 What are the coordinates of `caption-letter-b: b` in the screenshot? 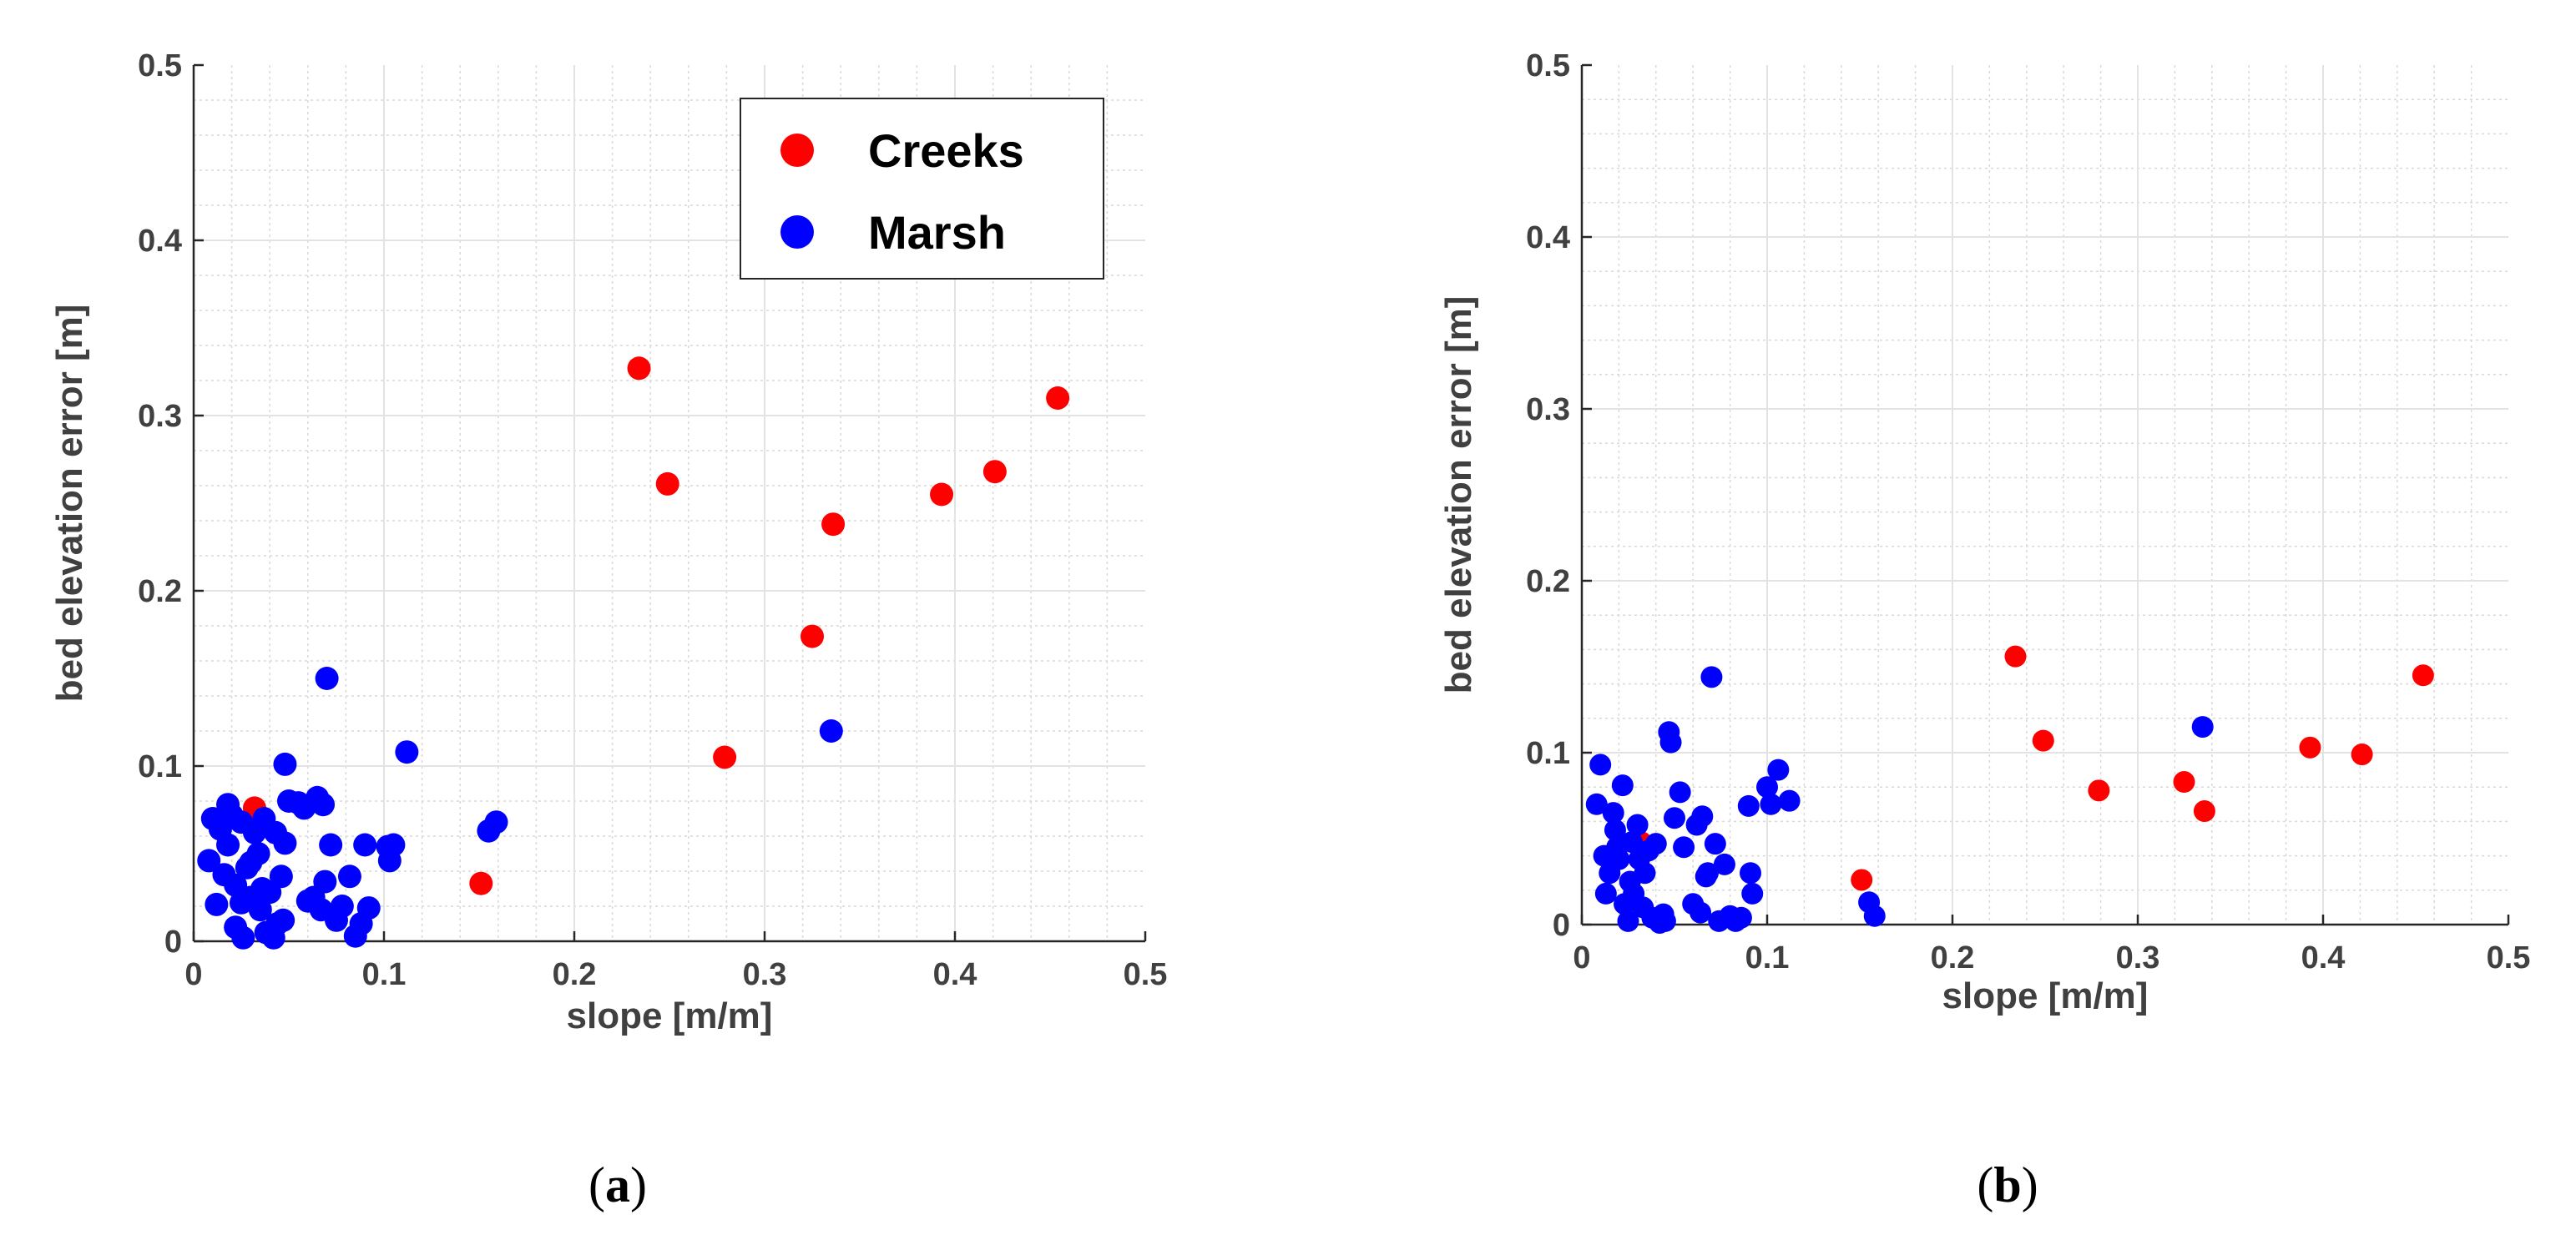 It's located at (2007, 1184).